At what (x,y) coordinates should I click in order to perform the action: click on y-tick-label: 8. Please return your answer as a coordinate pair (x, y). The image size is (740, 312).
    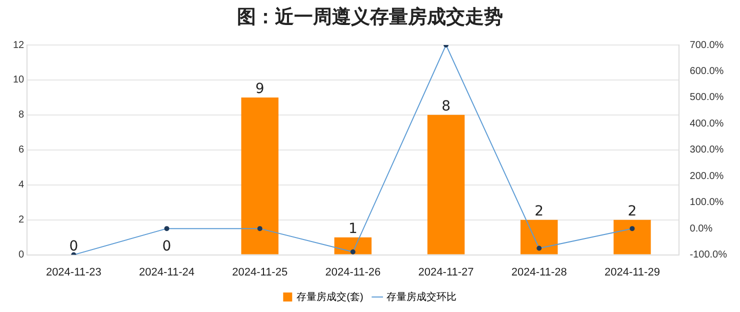
    Looking at the image, I should click on (21, 115).